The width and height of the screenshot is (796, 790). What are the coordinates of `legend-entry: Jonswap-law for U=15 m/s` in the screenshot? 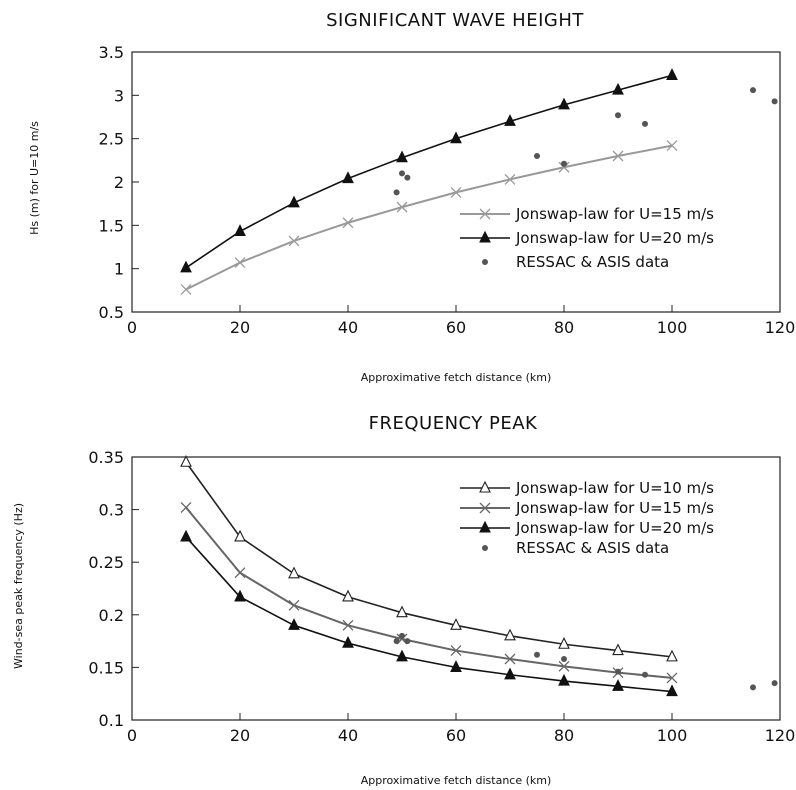 It's located at (587, 508).